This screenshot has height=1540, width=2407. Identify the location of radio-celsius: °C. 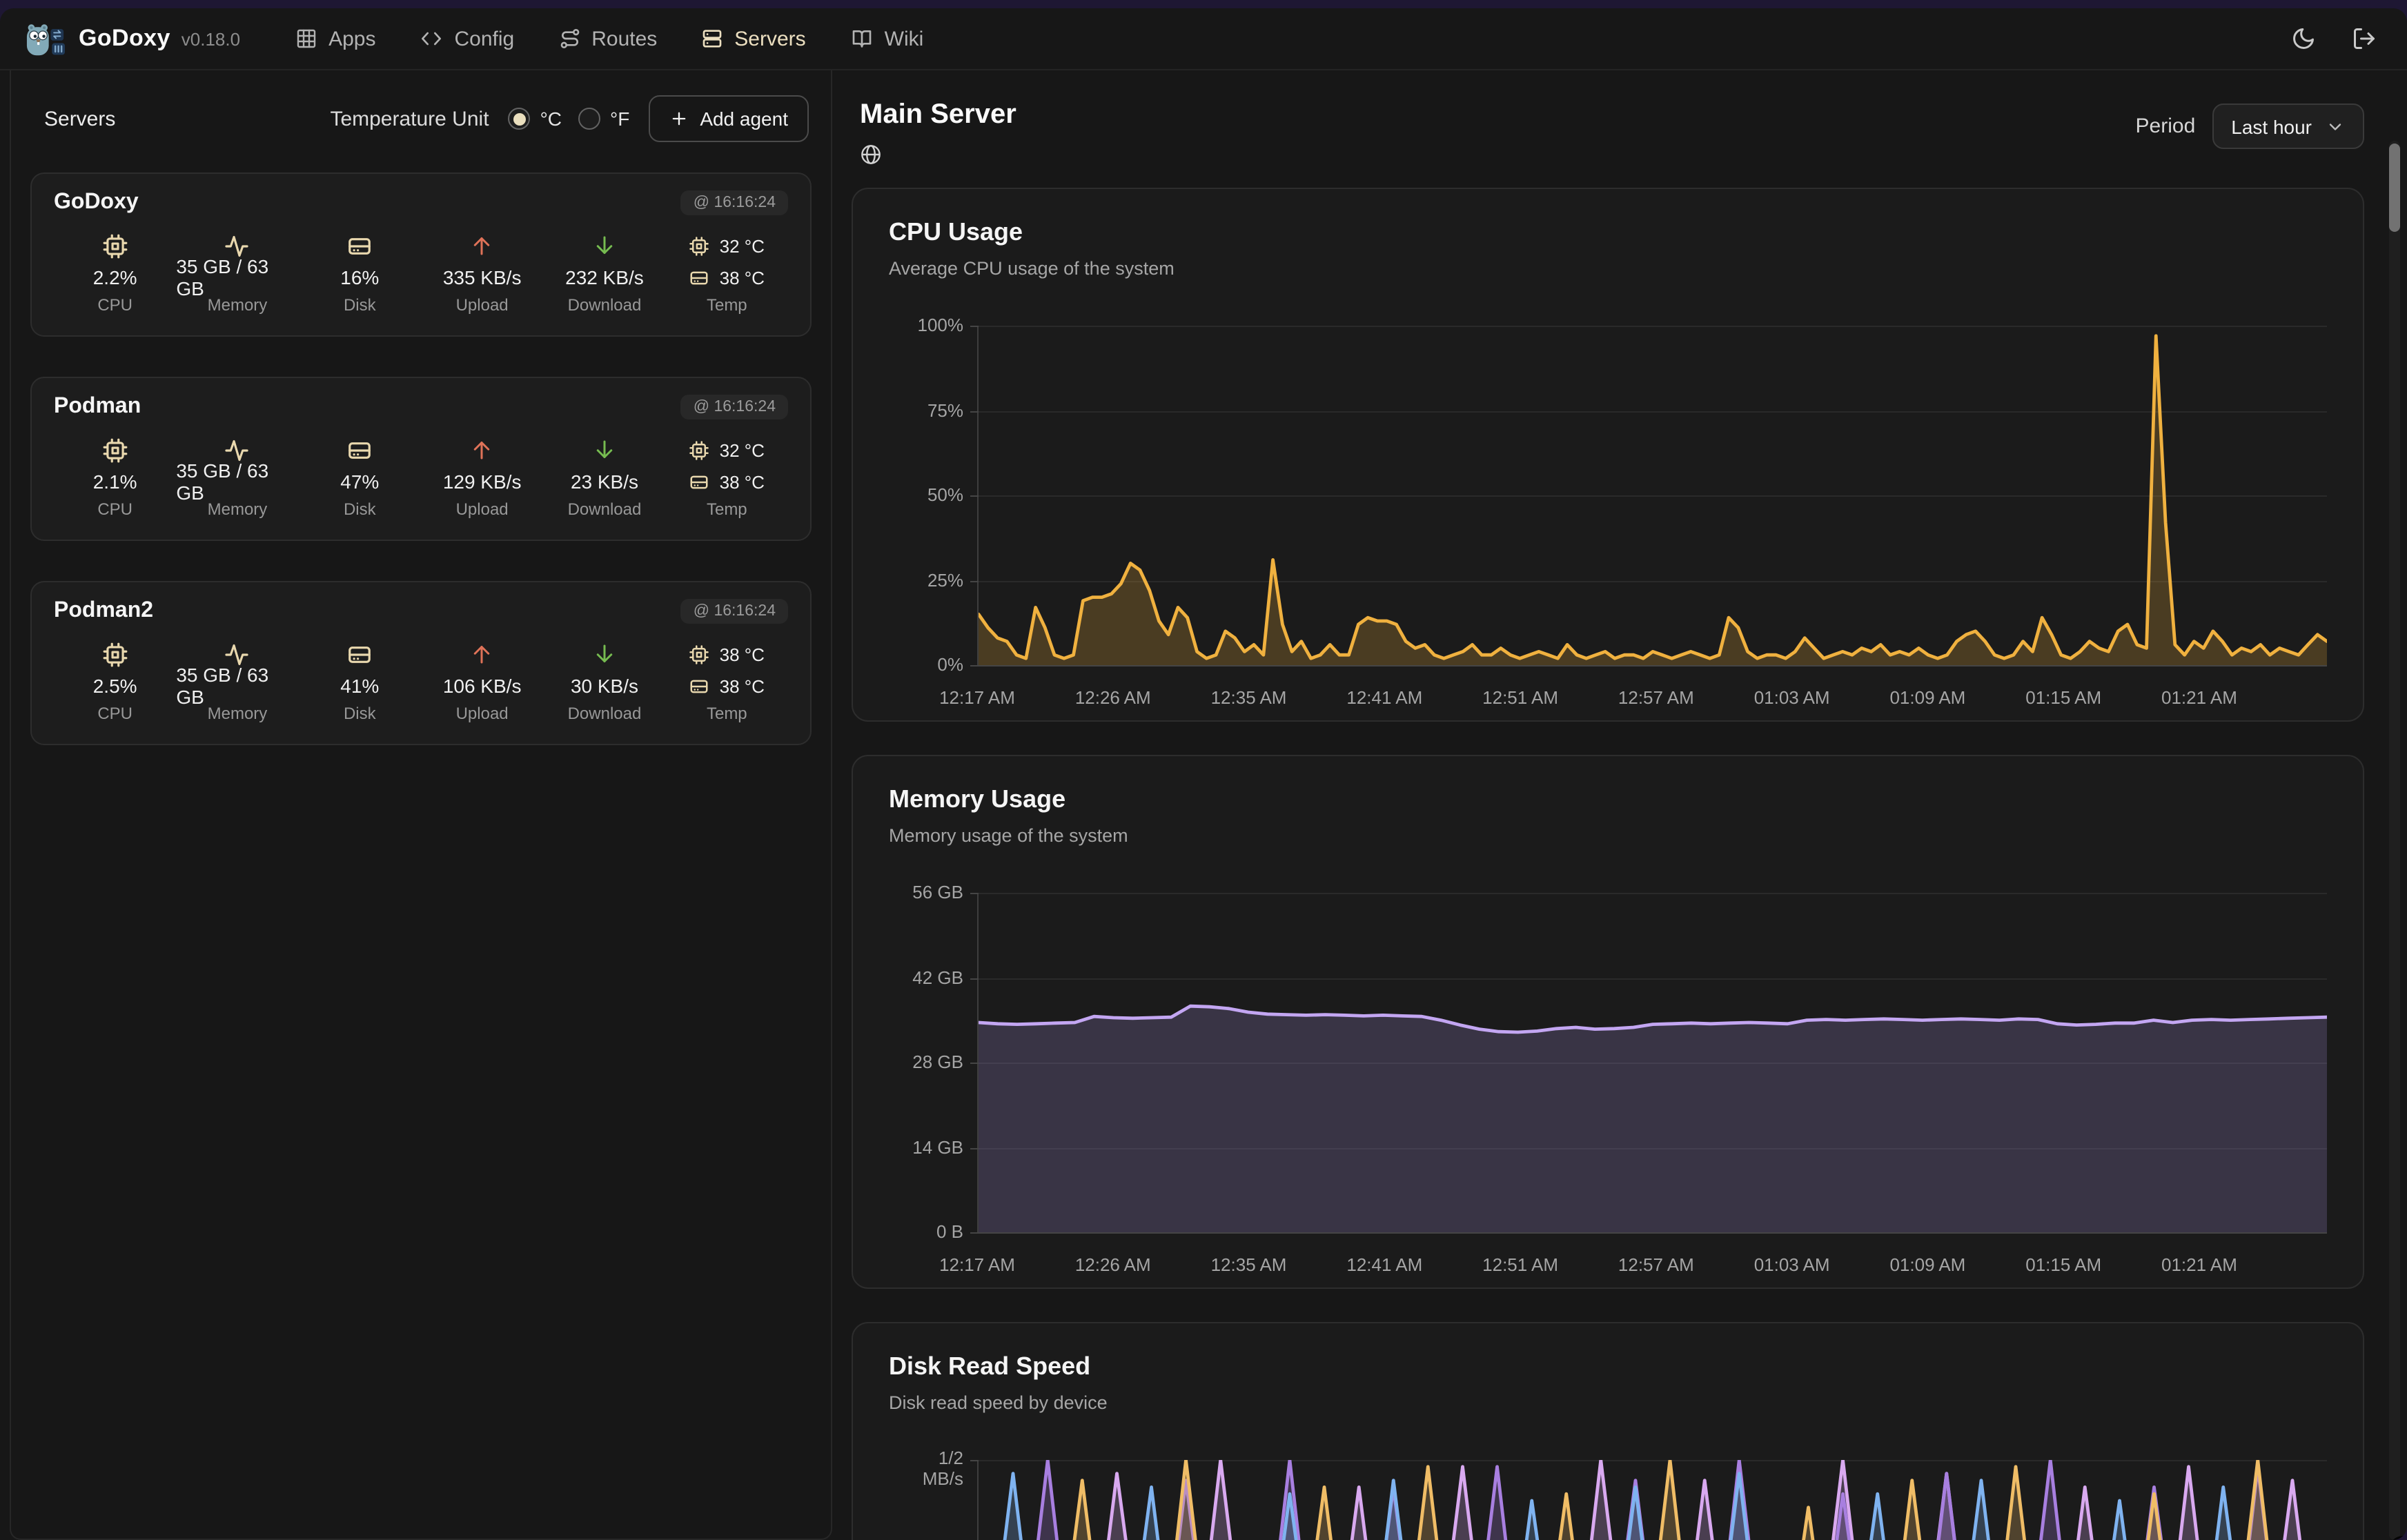
(535, 119).